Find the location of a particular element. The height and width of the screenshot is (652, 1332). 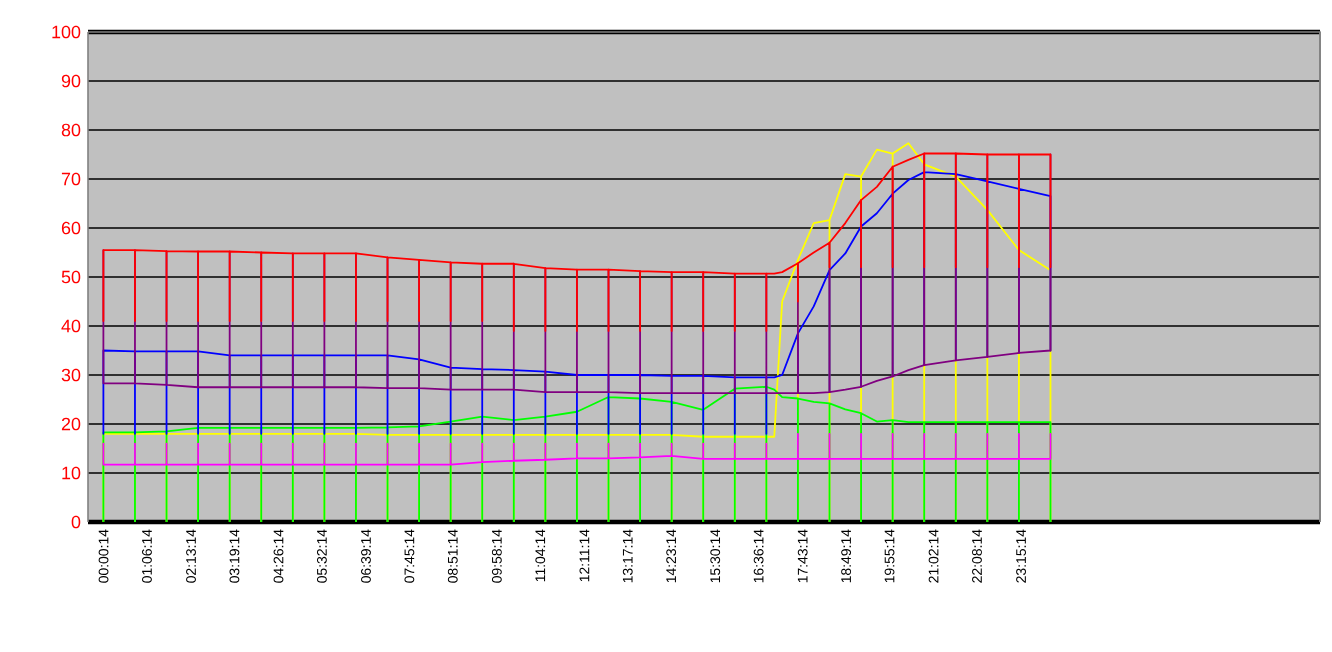

y-tick-label: 90 is located at coordinates (71, 81).